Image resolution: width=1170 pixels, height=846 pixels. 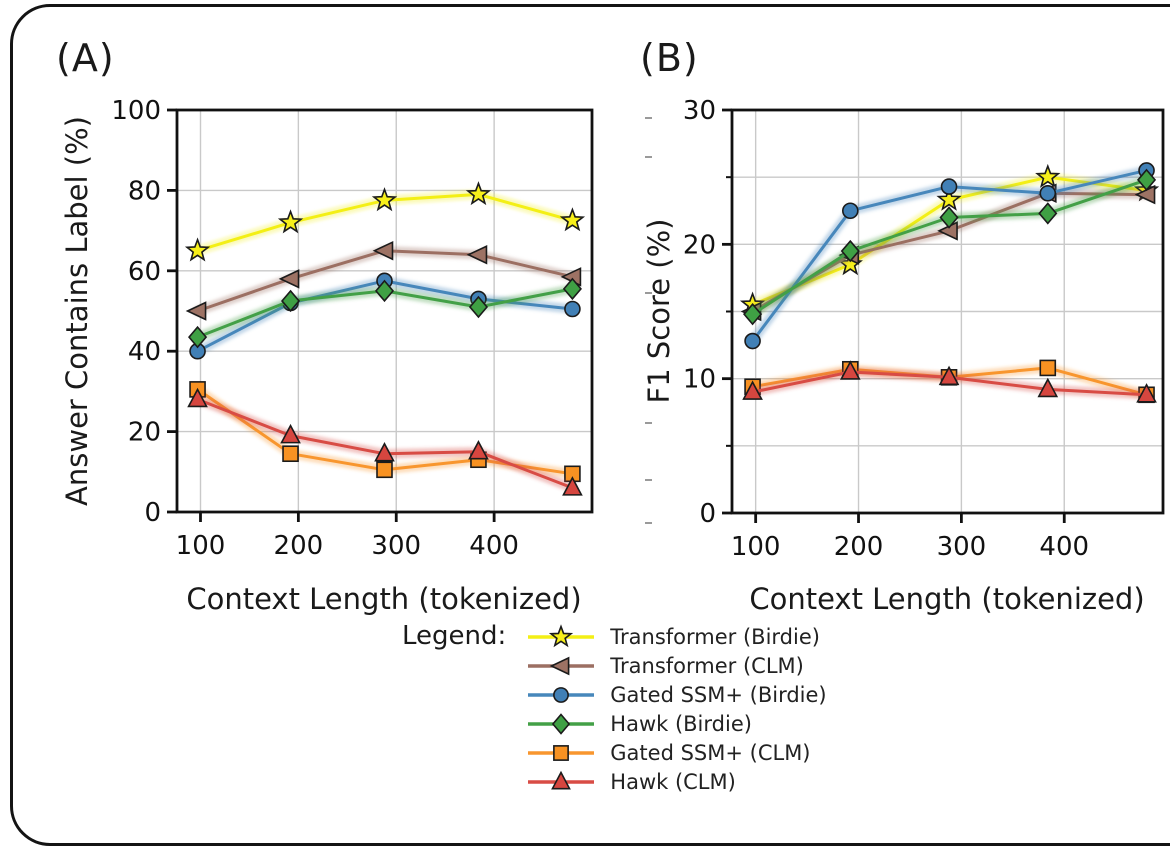 I want to click on legend-item-transformer-birdie: Transformer (Birdie), so click(x=674, y=636).